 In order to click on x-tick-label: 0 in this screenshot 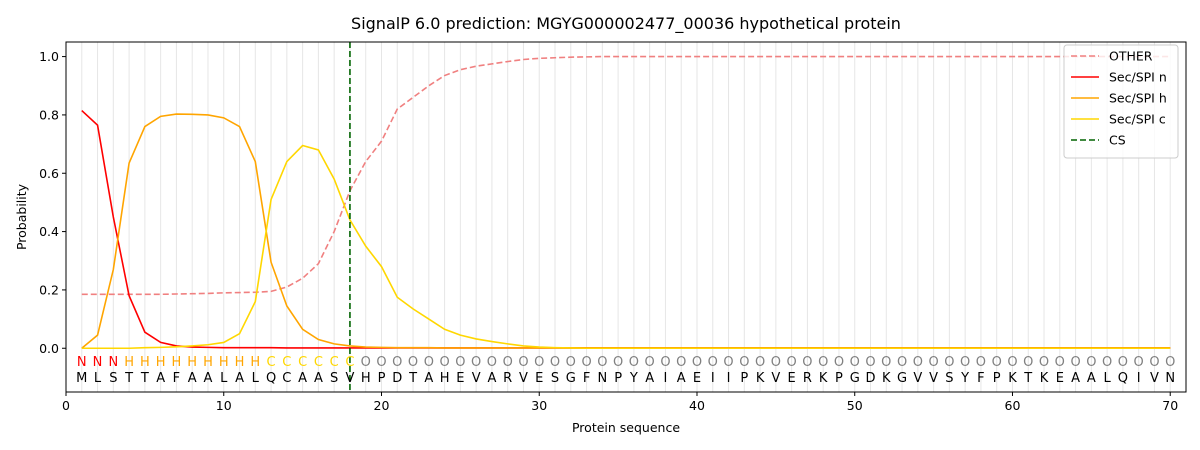, I will do `click(66, 405)`.